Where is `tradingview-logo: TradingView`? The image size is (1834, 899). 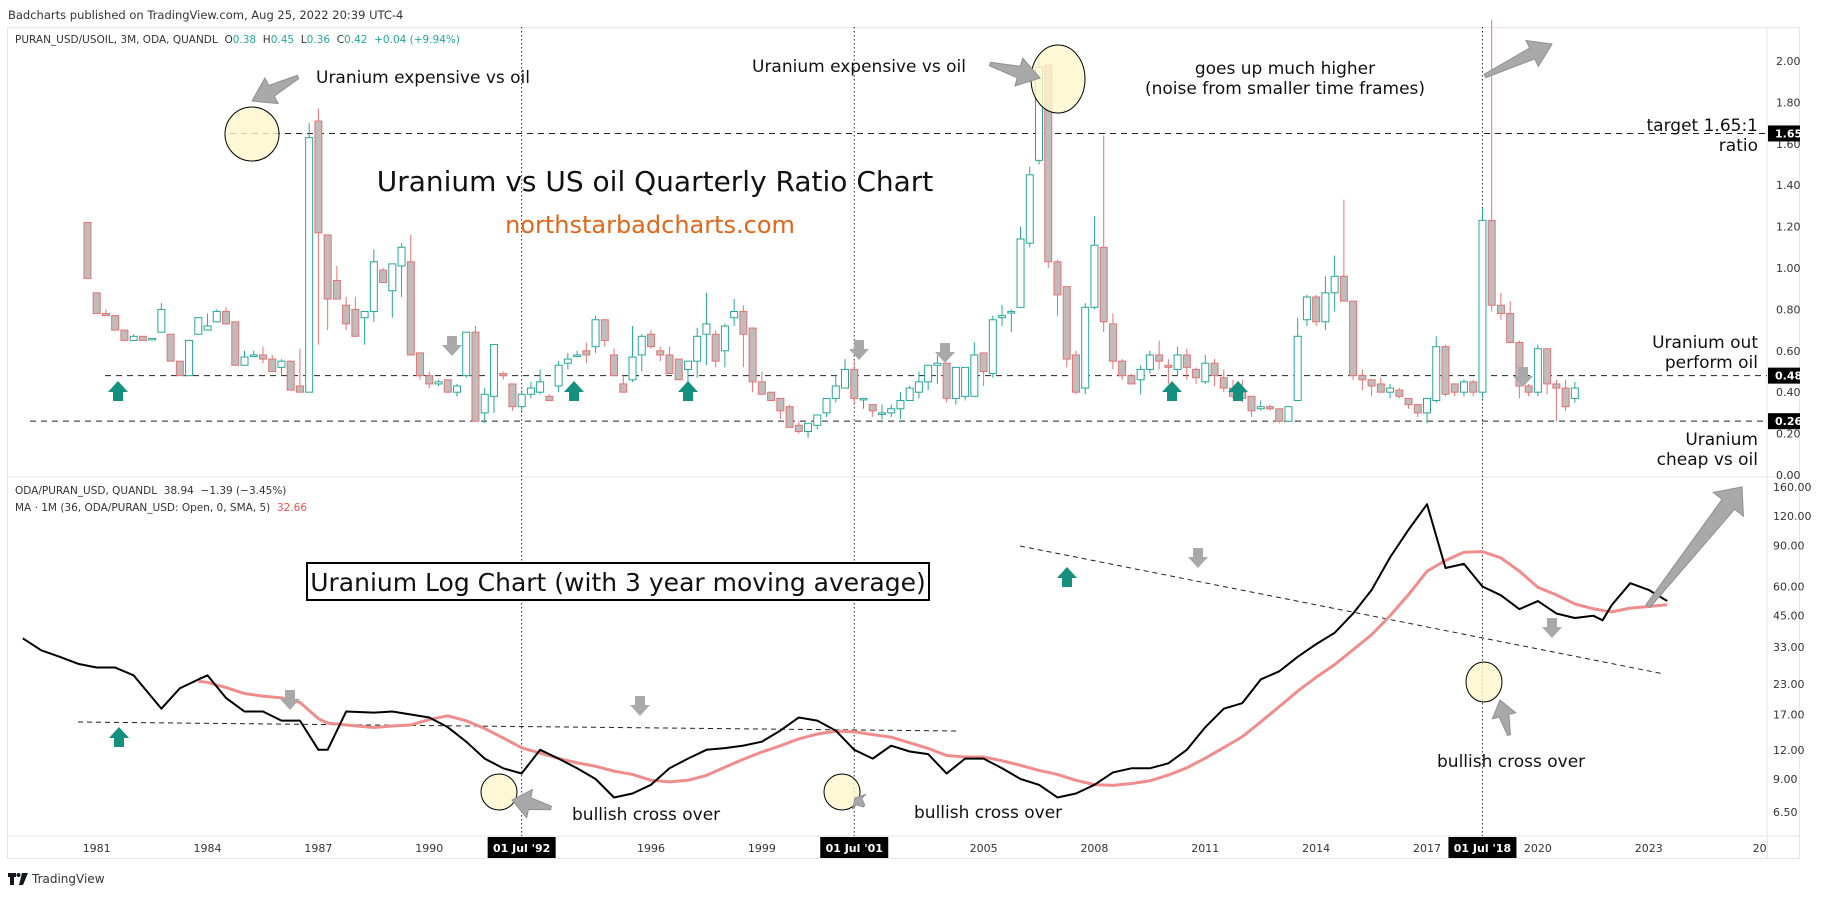
tradingview-logo: TradingView is located at coordinates (56, 879).